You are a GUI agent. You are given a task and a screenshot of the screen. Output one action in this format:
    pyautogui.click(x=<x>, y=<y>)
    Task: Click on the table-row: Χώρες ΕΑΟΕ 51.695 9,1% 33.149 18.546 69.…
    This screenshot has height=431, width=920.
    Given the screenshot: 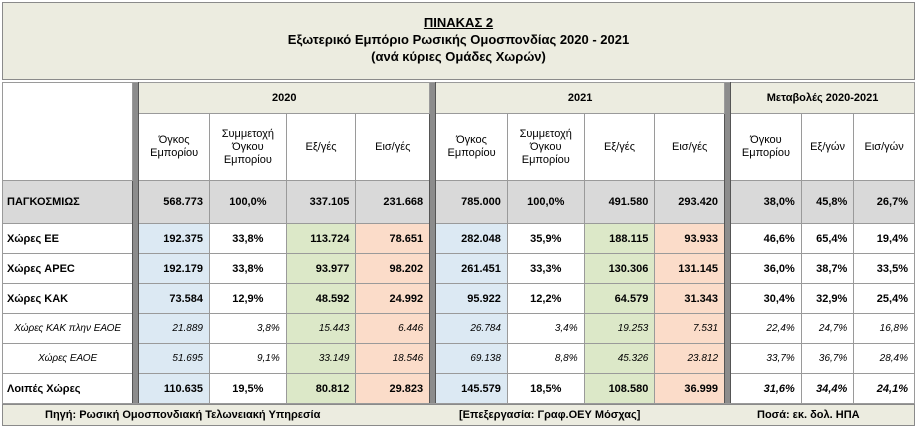 What is the action you would take?
    pyautogui.click(x=458, y=358)
    